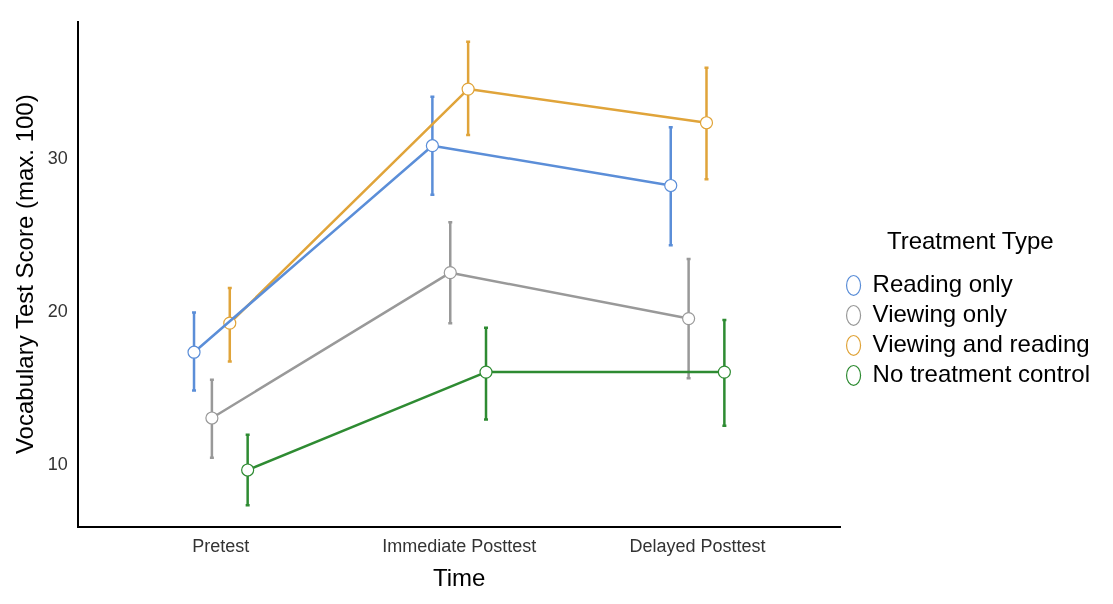 The height and width of the screenshot is (604, 1113). I want to click on x-tick-label: Pretest, so click(221, 546).